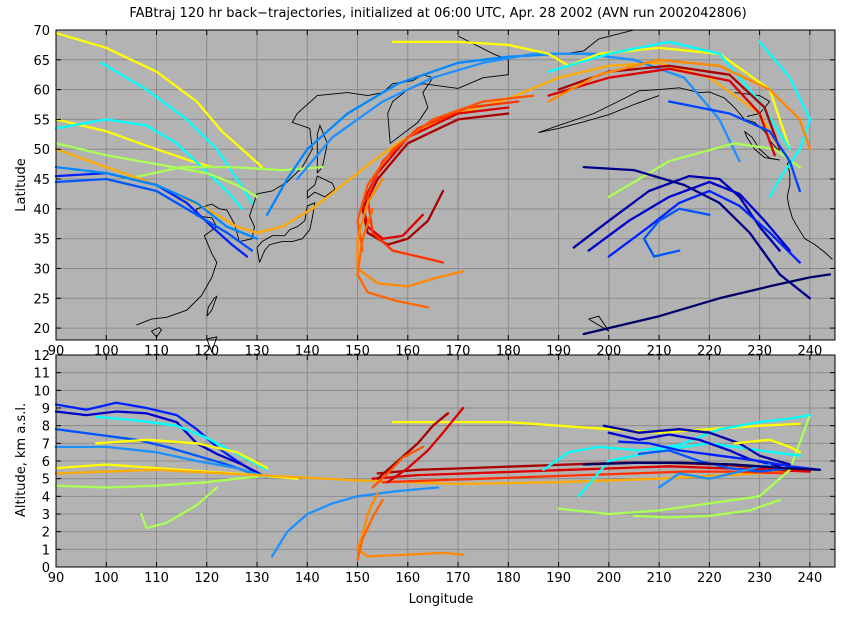 The image size is (868, 621). I want to click on x-tick-label: 180, so click(508, 578).